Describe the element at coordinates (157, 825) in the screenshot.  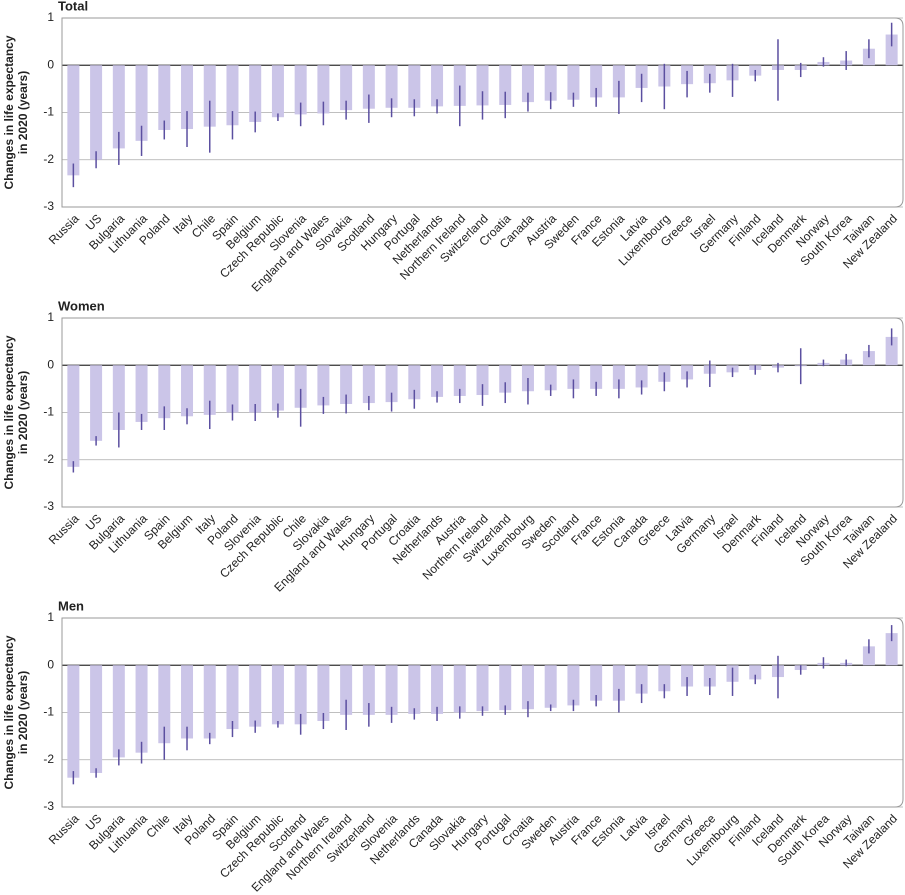
I see `x-tick-label: Chile` at that location.